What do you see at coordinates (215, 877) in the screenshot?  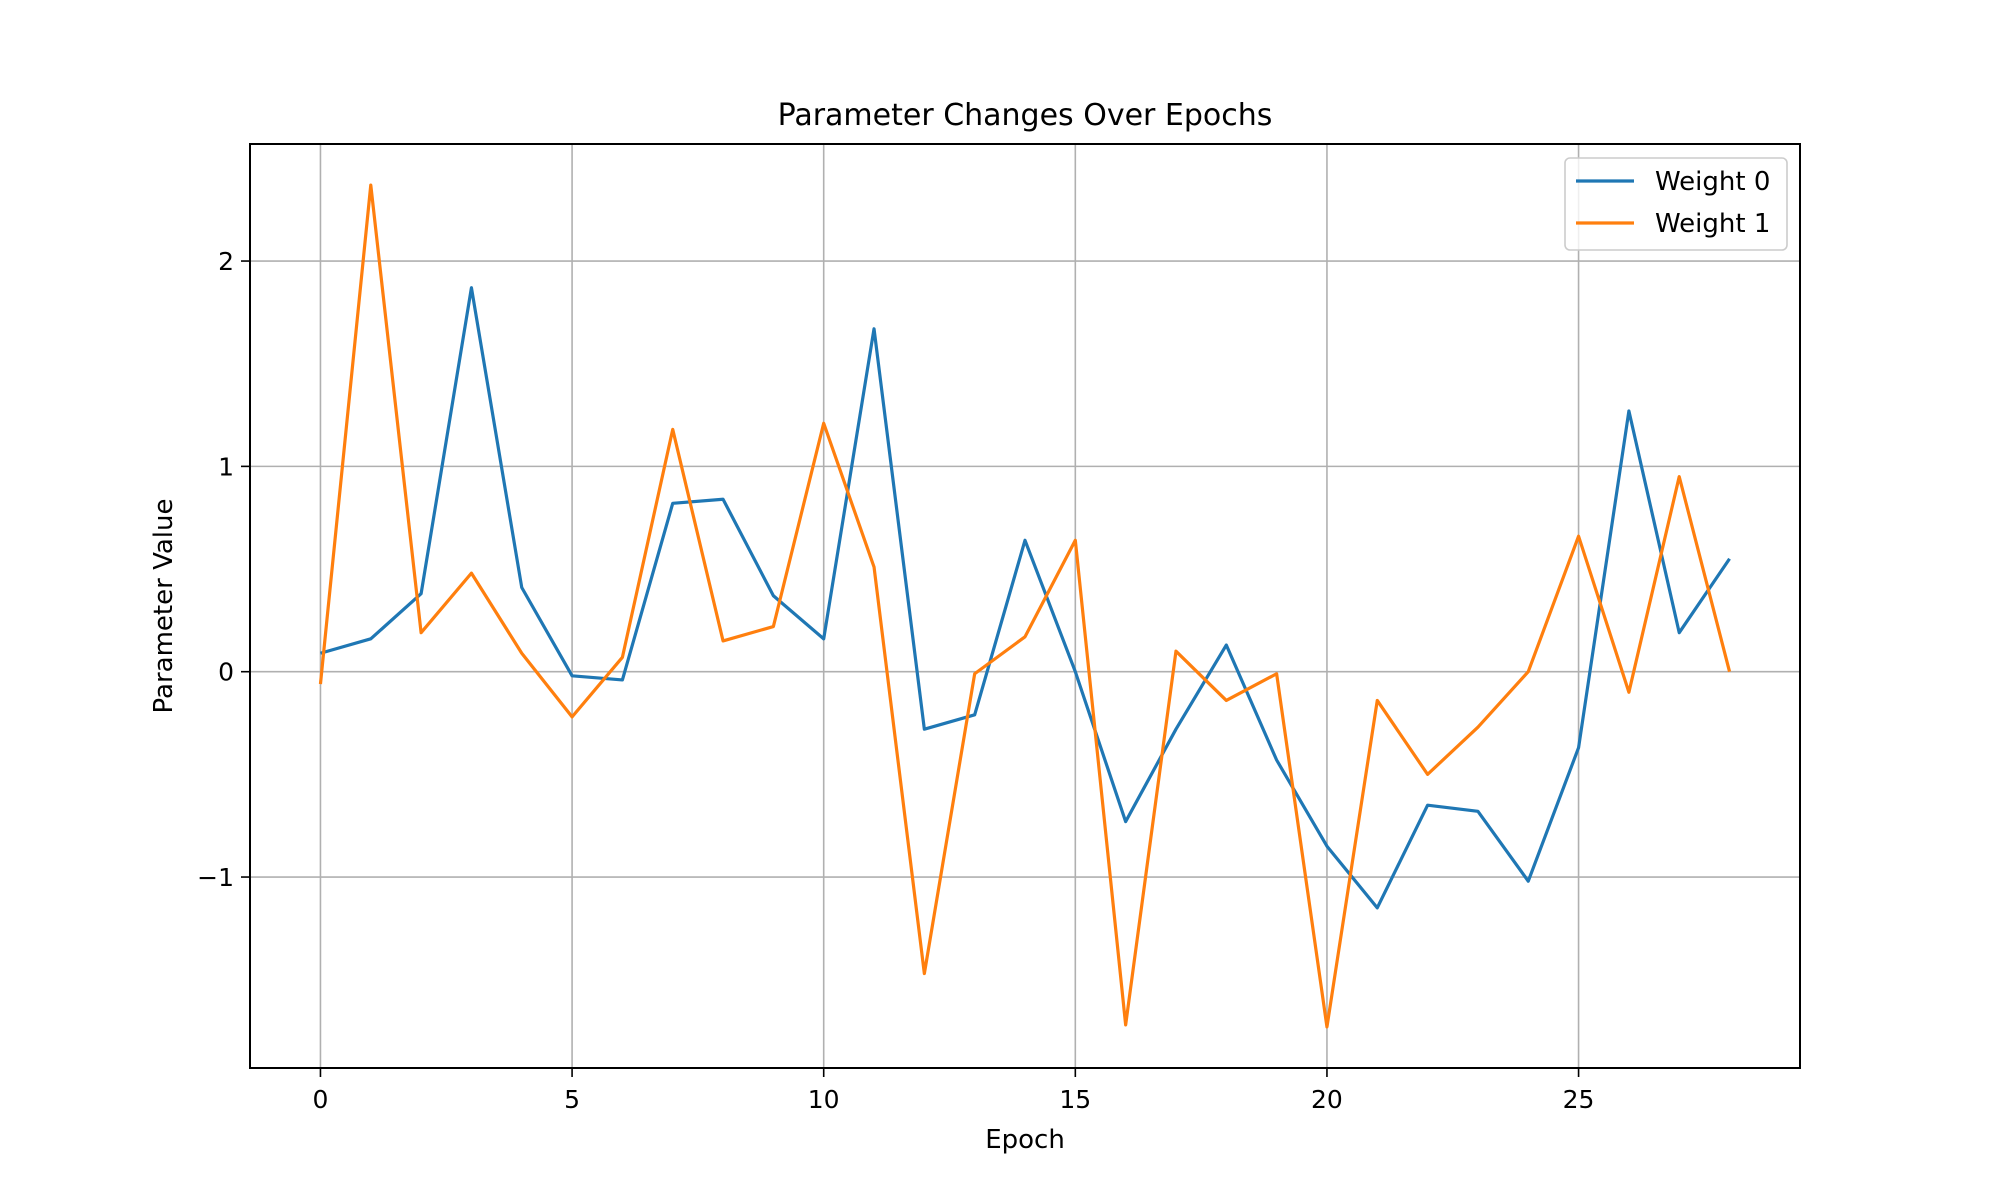 I see `y-tick-label: −1` at bounding box center [215, 877].